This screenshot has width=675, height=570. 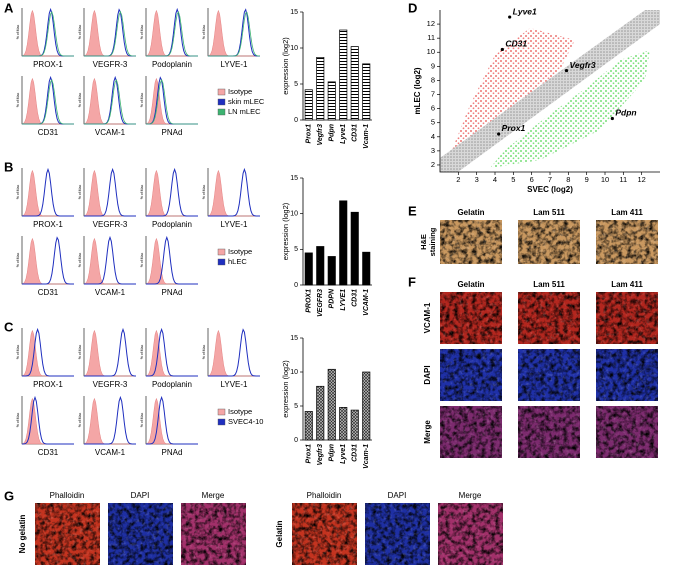 I want to click on y-tick-label: 12, so click(x=431, y=23).